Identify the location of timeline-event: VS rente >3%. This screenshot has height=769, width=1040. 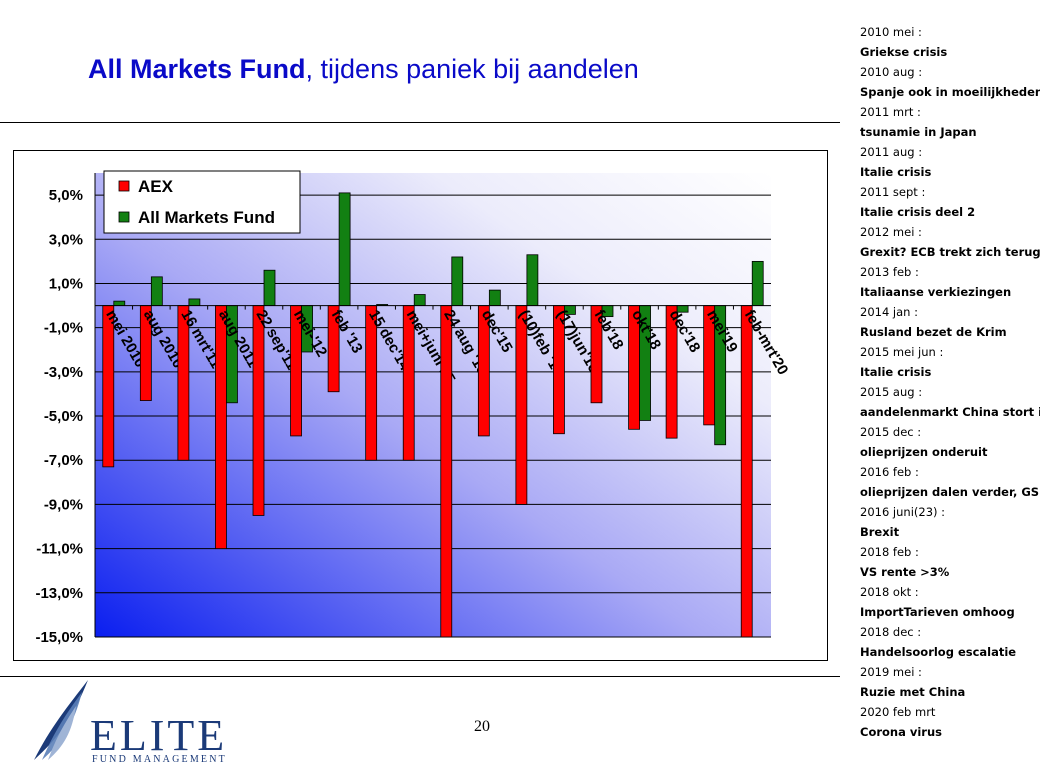
(905, 572).